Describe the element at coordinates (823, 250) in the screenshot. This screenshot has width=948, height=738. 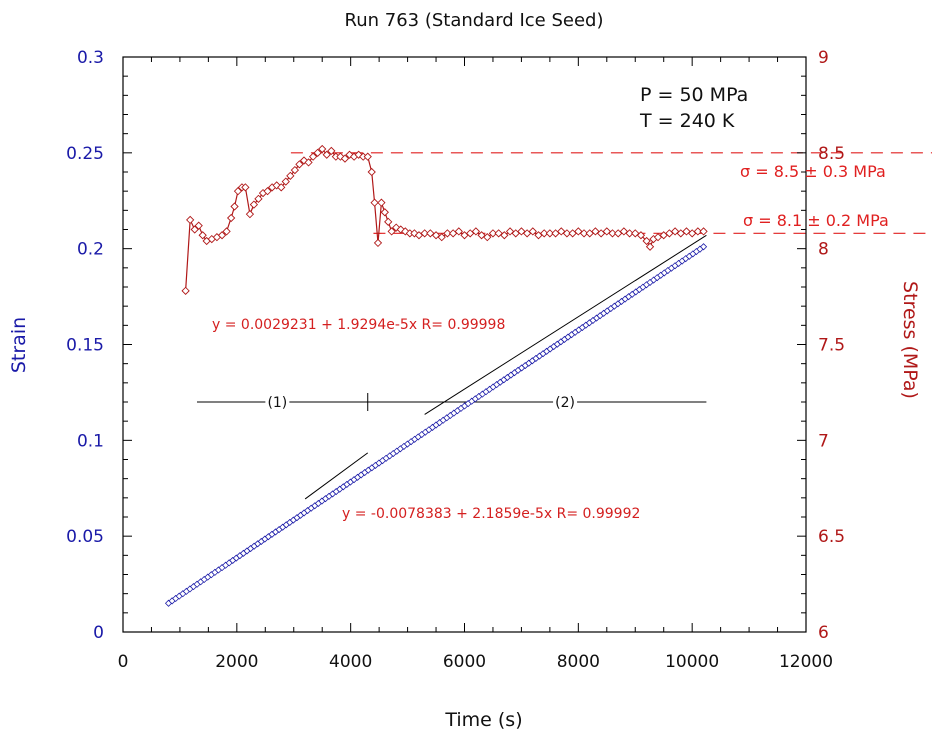
I see `right-tick-label: 8` at that location.